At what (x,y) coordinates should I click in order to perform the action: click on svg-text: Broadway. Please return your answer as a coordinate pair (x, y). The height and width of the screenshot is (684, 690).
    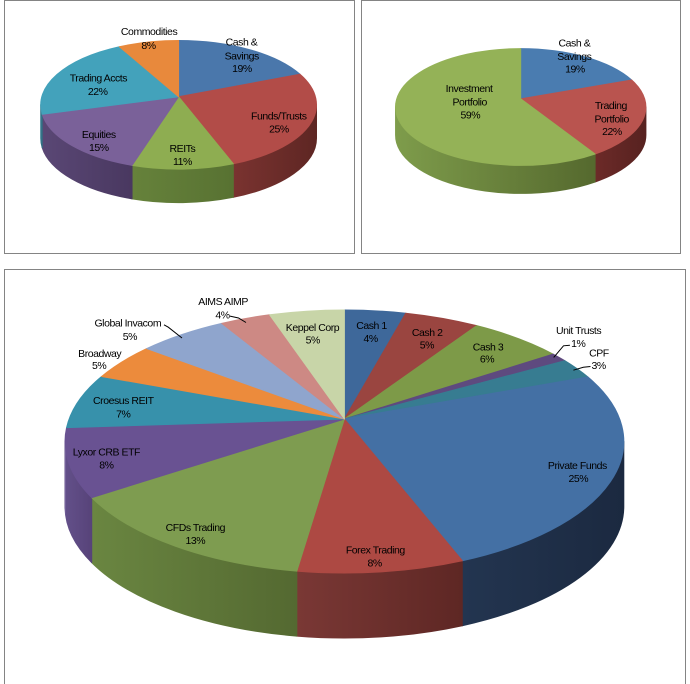
    Looking at the image, I should click on (100, 354).